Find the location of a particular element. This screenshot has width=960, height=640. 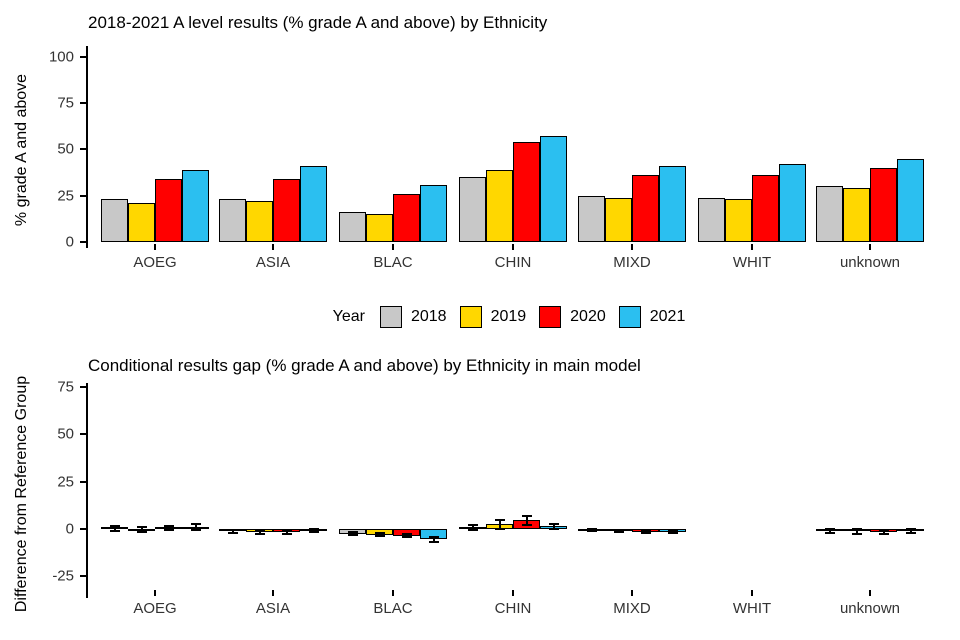

errorbar-BLAC-2020 is located at coordinates (406, 535).